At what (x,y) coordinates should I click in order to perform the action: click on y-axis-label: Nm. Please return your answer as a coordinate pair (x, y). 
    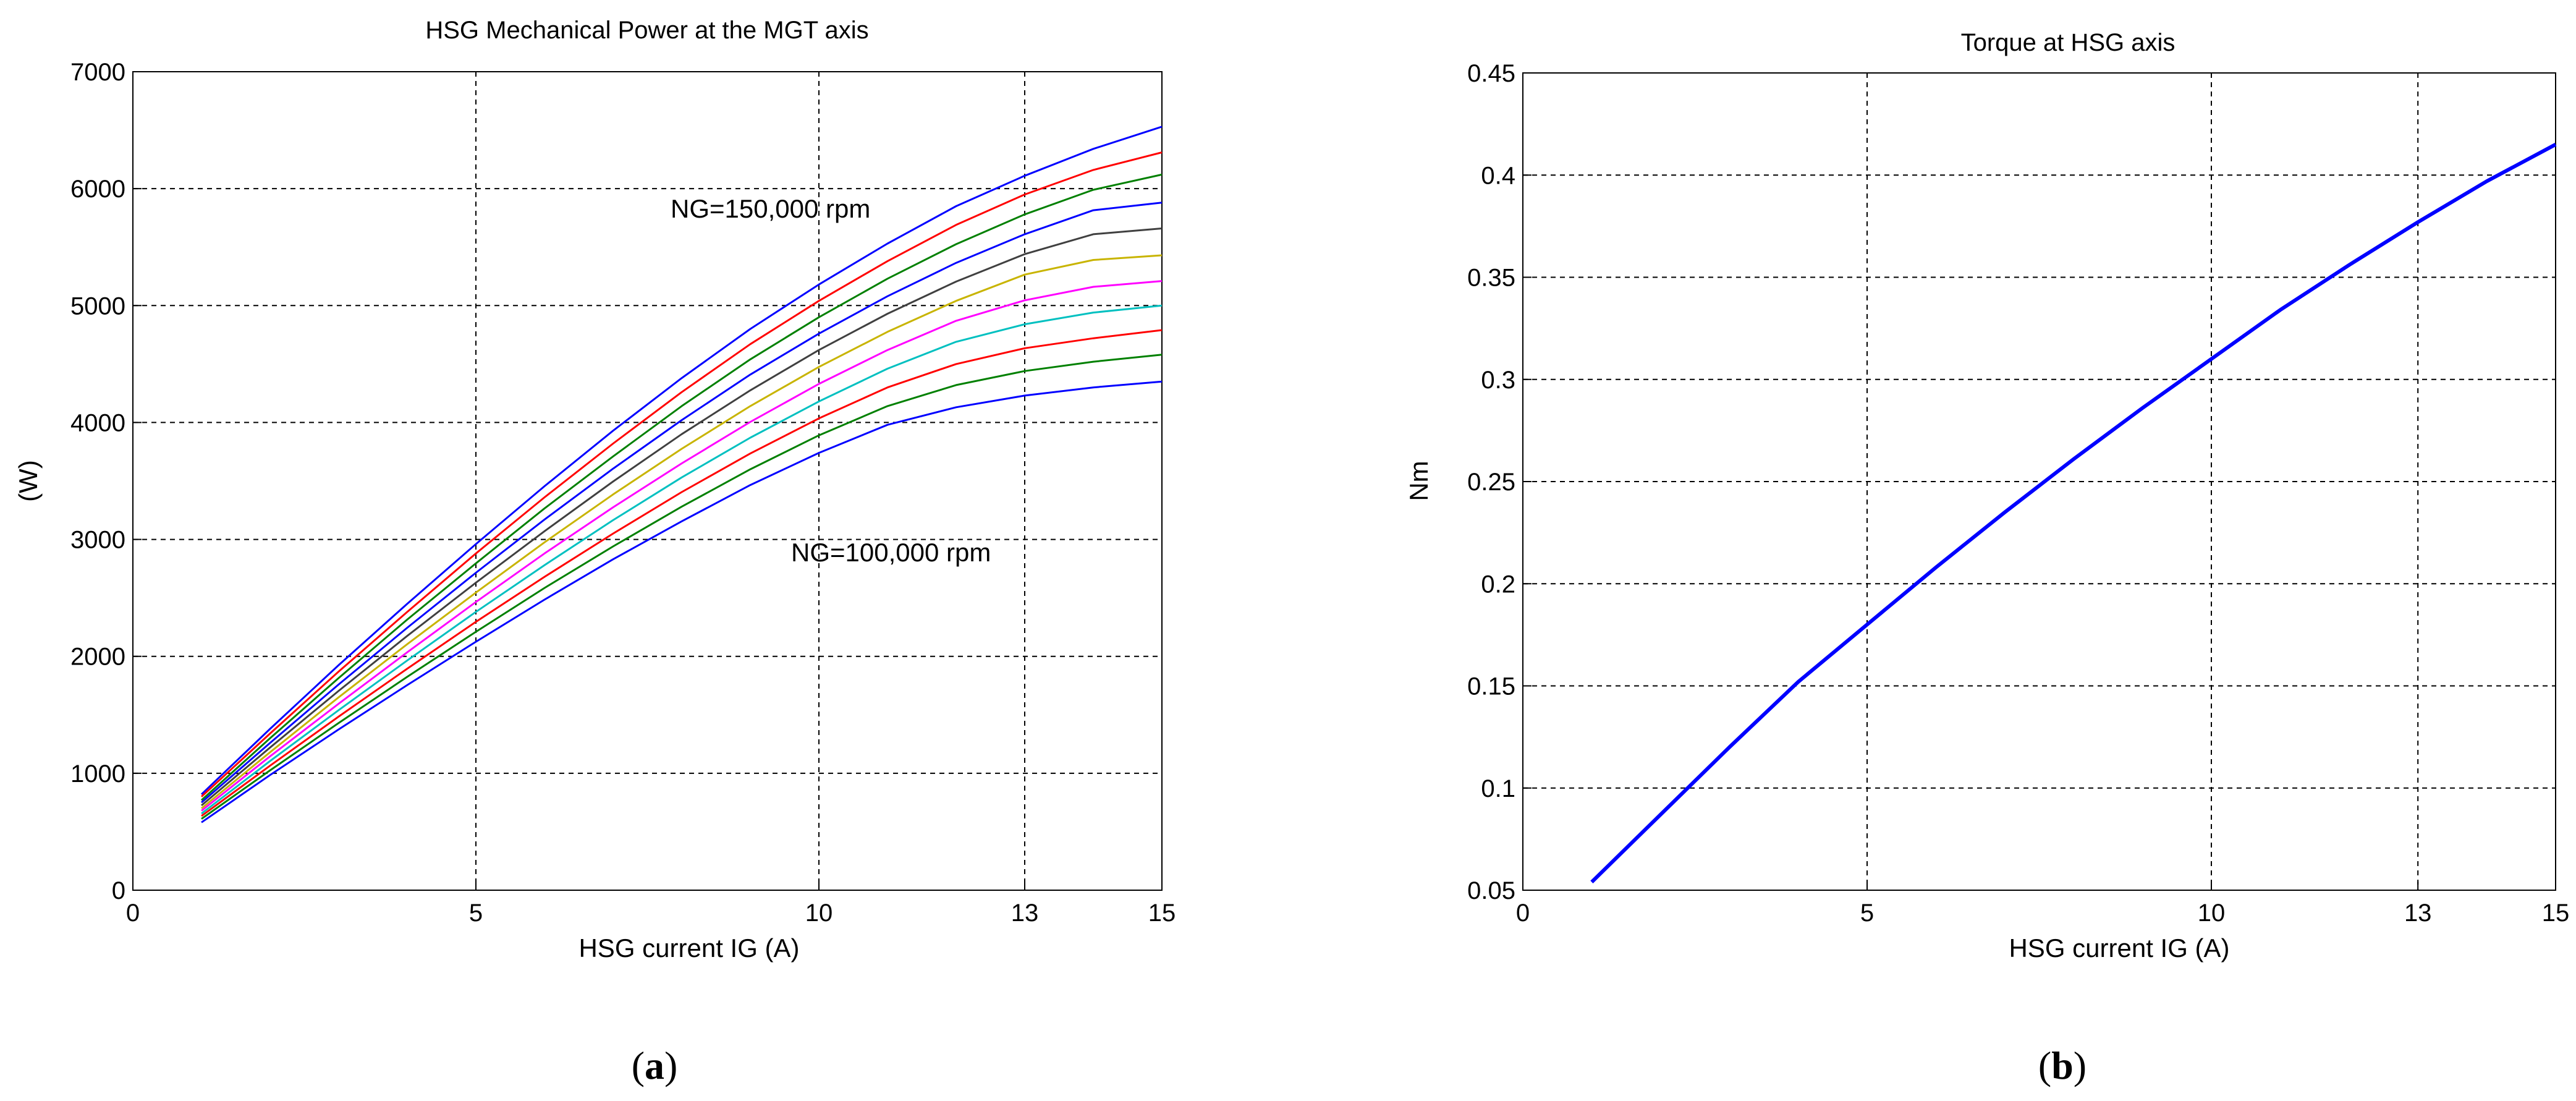
    Looking at the image, I should click on (1418, 481).